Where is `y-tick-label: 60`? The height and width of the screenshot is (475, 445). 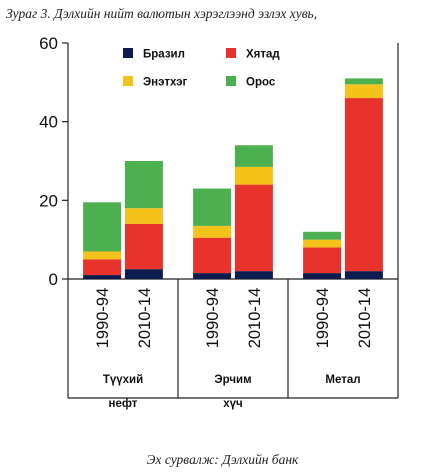
y-tick-label: 60 is located at coordinates (48, 43).